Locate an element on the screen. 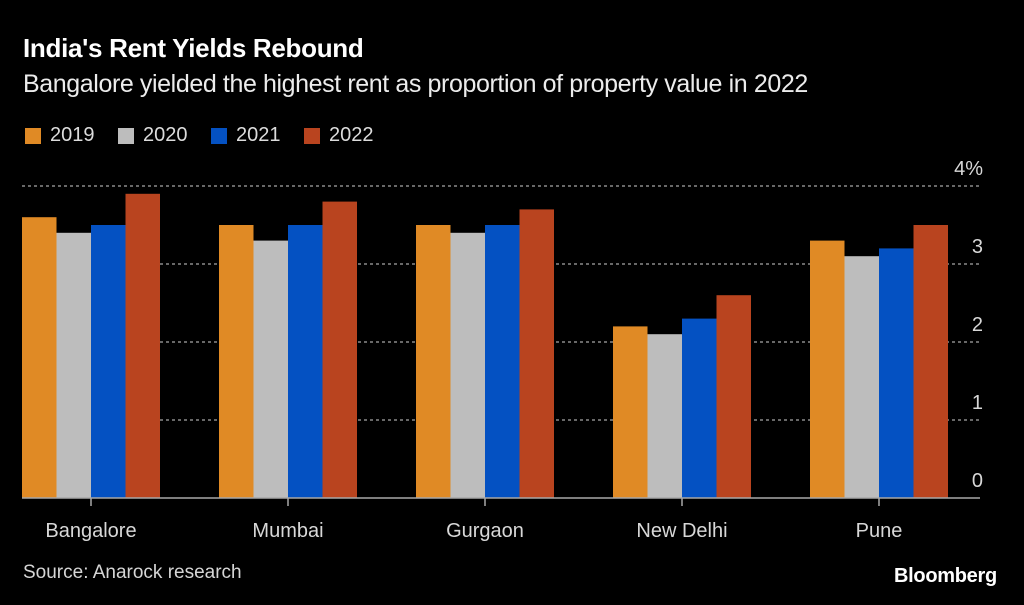 The width and height of the screenshot is (1024, 605). bar-gurgaon-2019 is located at coordinates (433, 361).